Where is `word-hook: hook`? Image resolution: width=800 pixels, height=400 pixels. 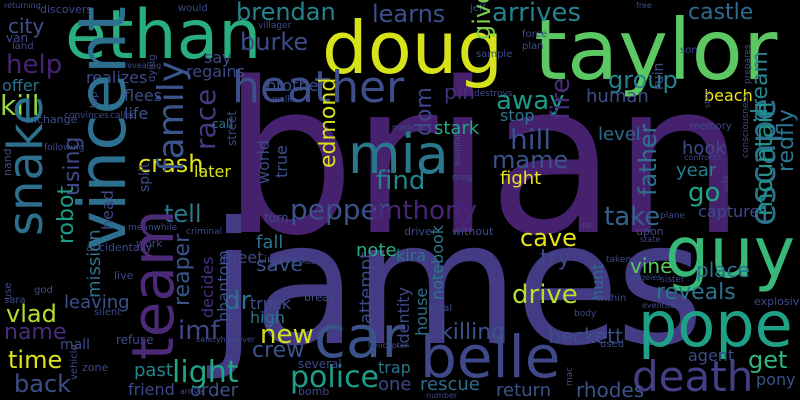 word-hook: hook is located at coordinates (704, 148).